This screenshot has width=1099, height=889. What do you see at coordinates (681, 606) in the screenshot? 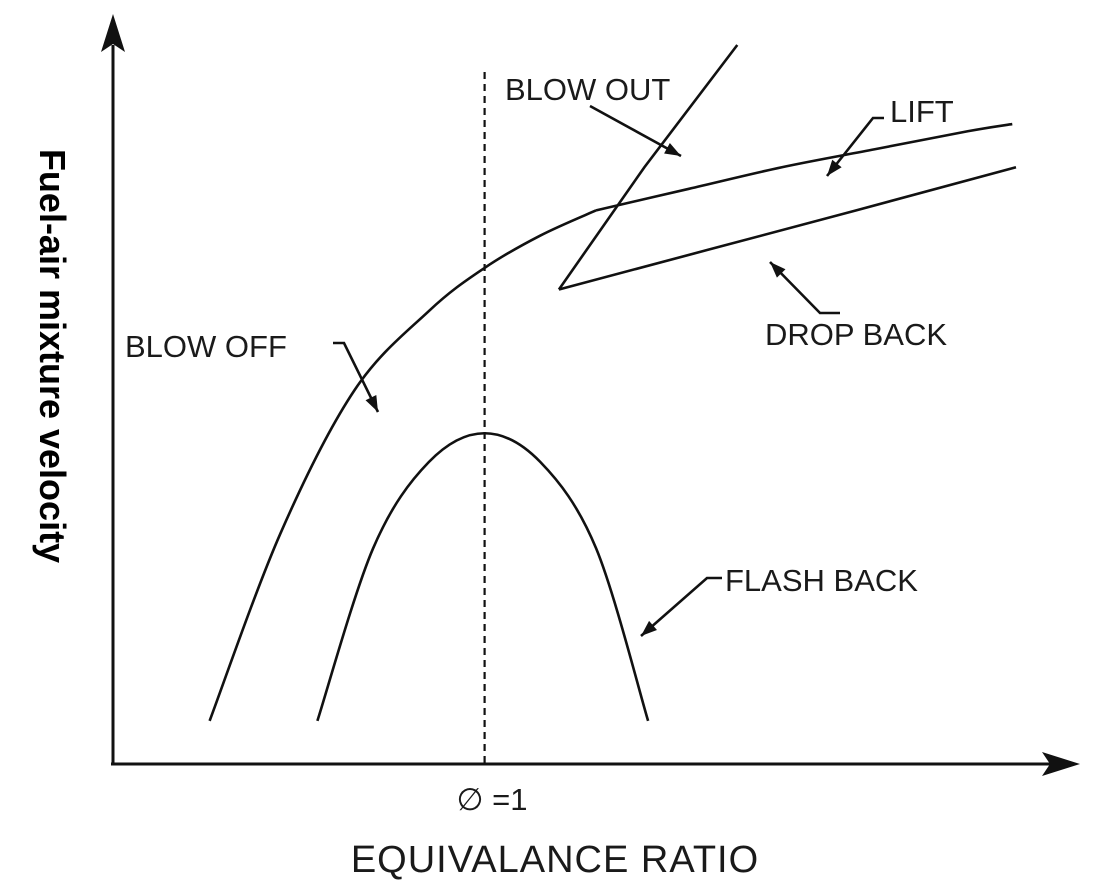
I see `leader-flash-back` at bounding box center [681, 606].